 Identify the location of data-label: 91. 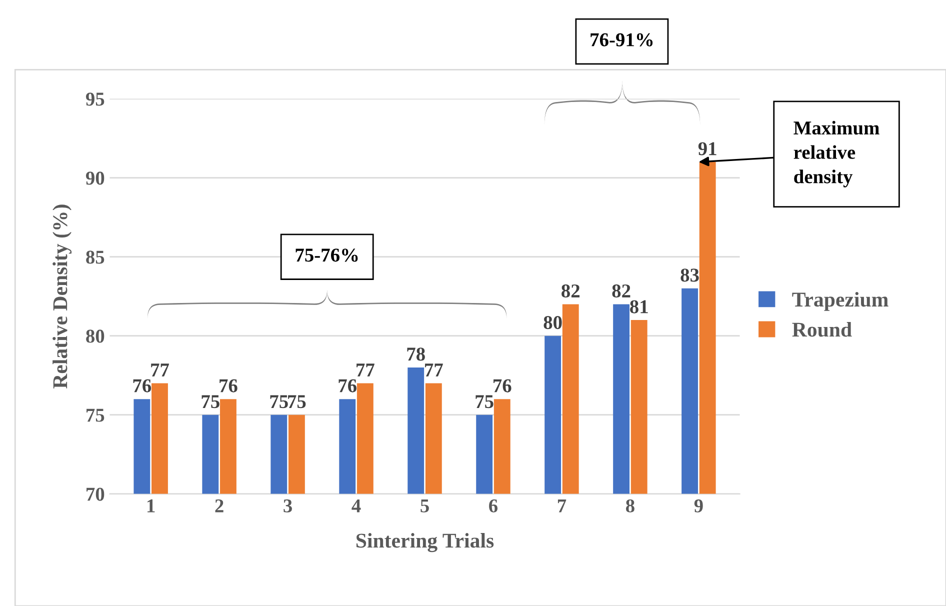
(707, 149).